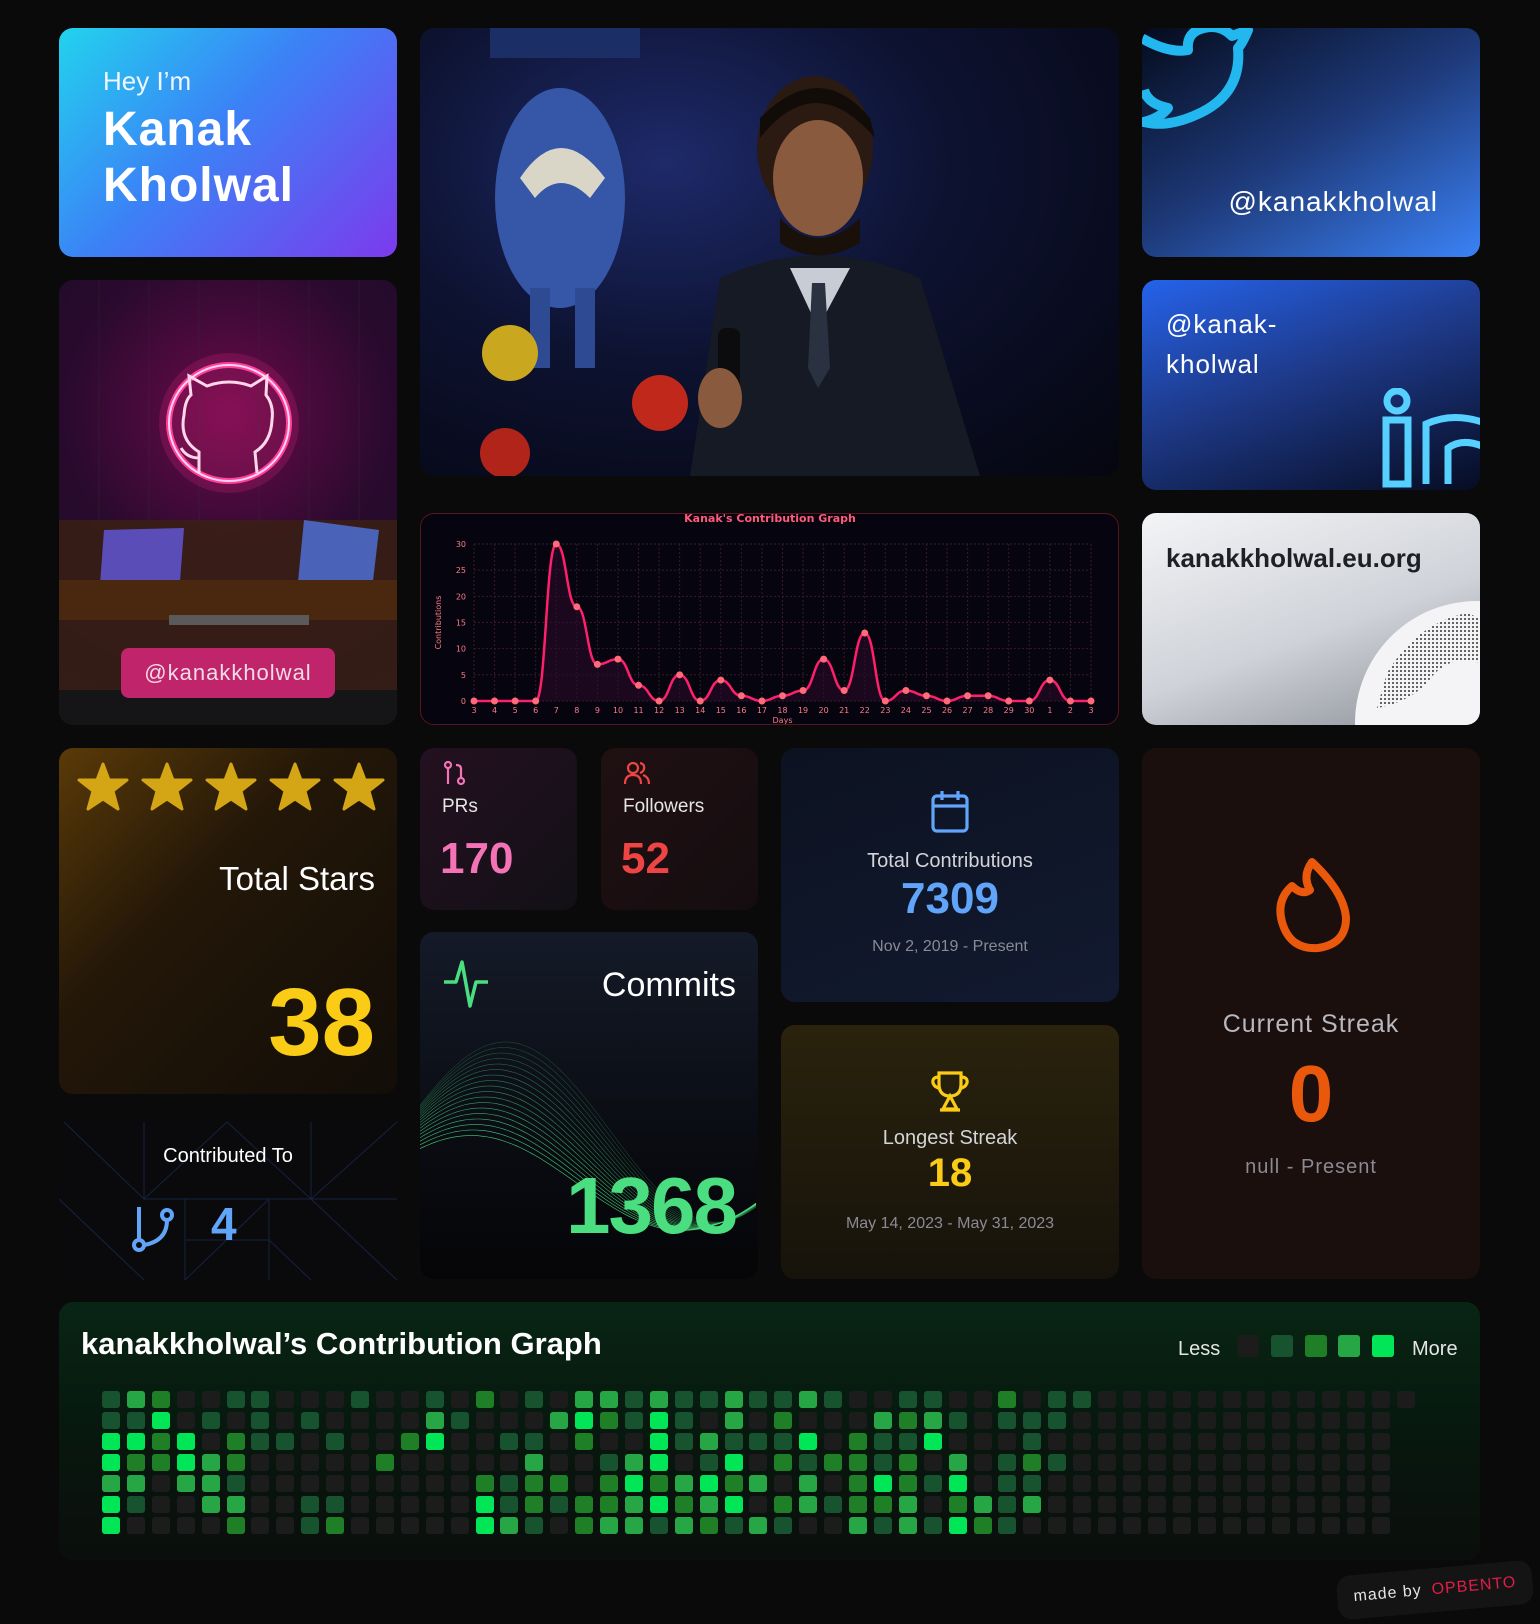  What do you see at coordinates (803, 710) in the screenshot?
I see `x-tick-label: 19` at bounding box center [803, 710].